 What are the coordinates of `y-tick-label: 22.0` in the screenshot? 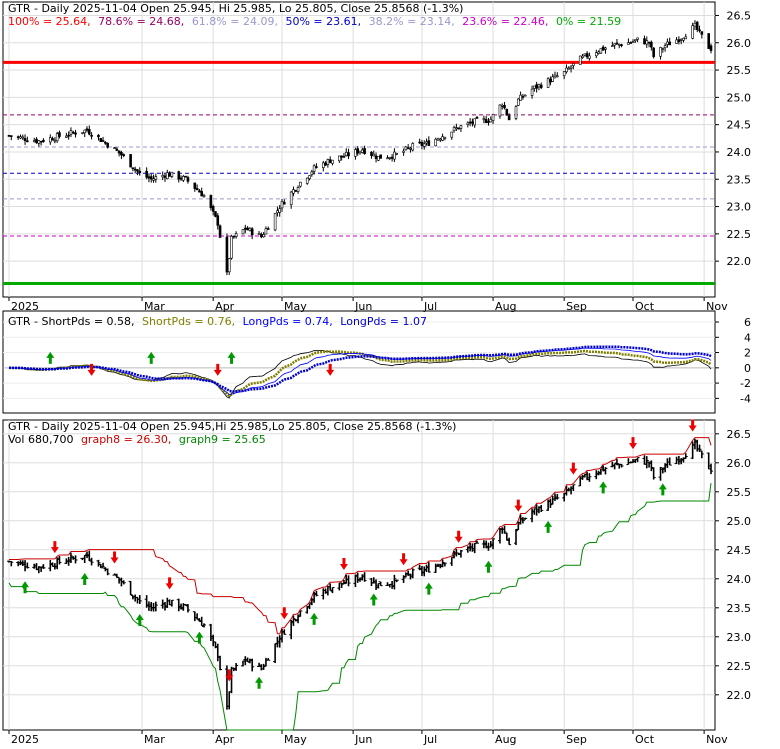 It's located at (739, 695).